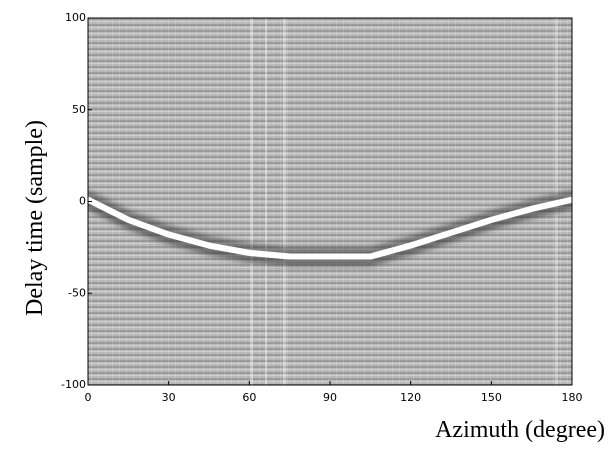 This screenshot has height=455, width=611. I want to click on y-tick-label: 50, so click(79, 109).